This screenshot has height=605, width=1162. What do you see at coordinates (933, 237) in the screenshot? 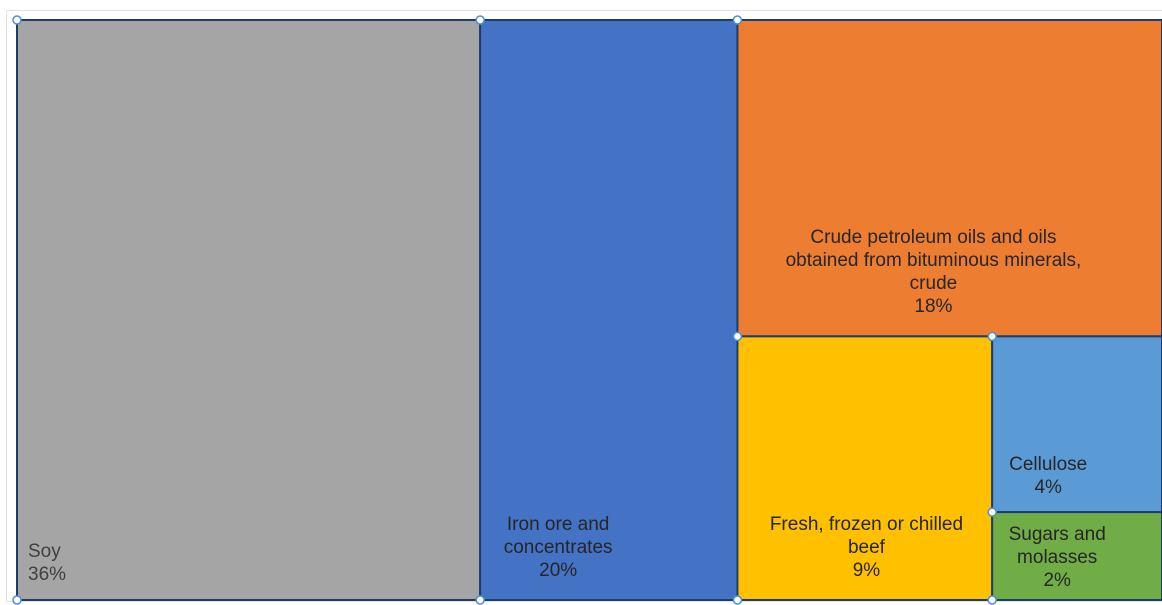
I see `category-label-crude-petroleum-oils-and-oils-obtained-from-bituminous-minerals-crude: Crude petroleum oils and oils` at bounding box center [933, 237].